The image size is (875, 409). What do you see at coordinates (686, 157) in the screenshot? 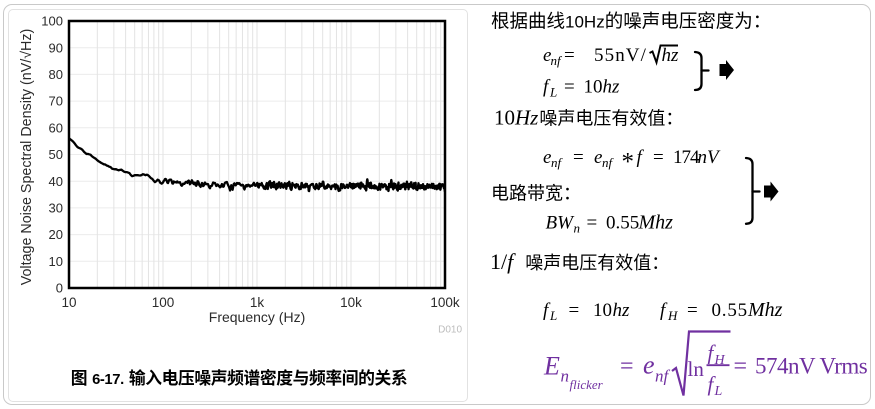
I see `svg-text: 174` at bounding box center [686, 157].